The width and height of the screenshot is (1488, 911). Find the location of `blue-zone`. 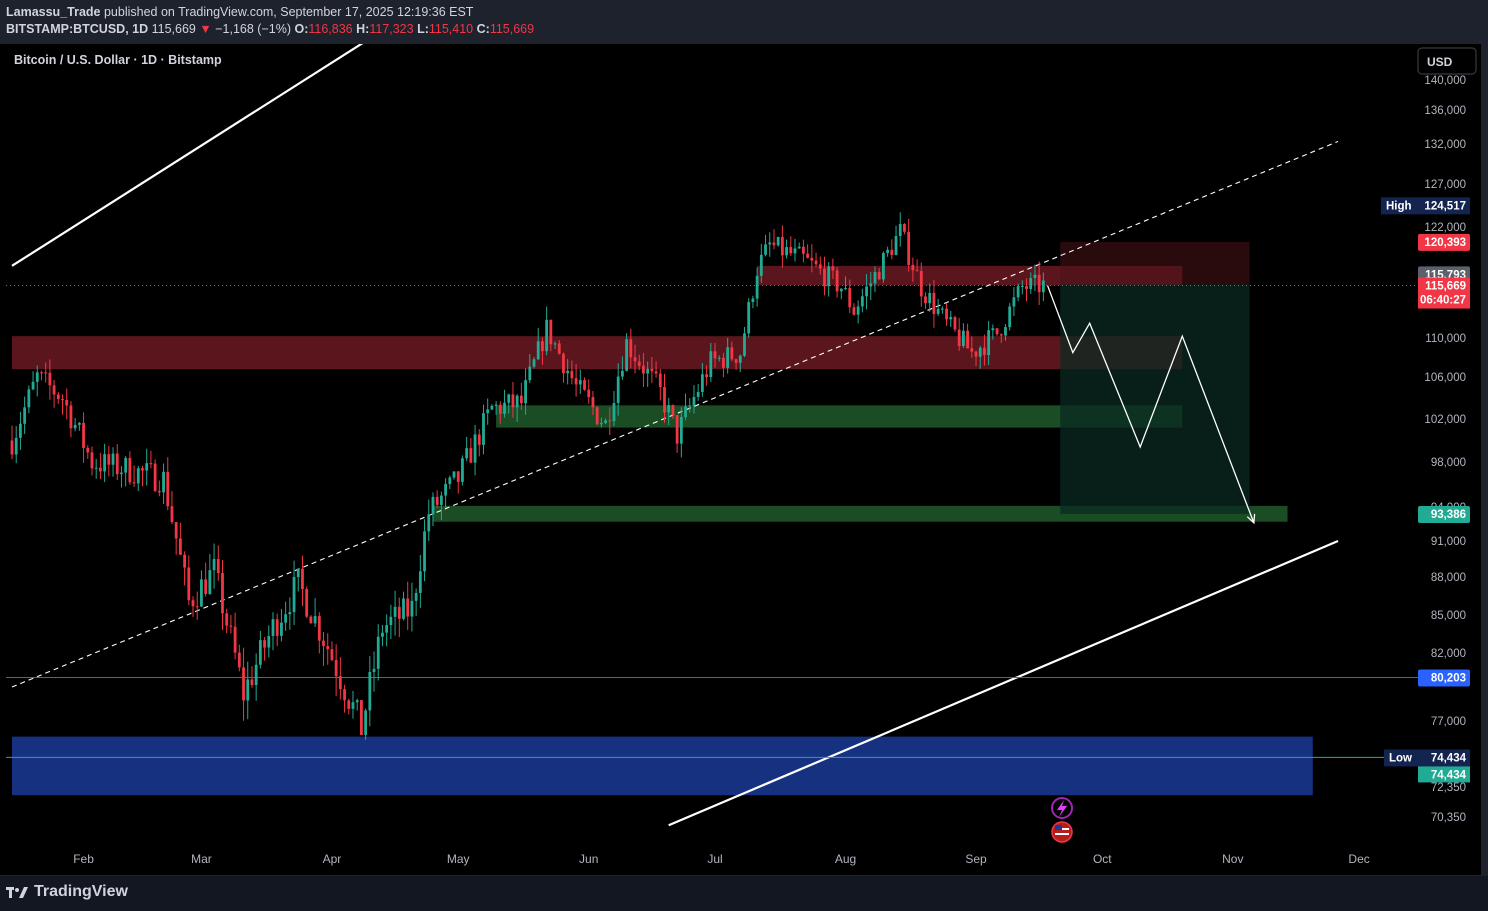

blue-zone is located at coordinates (662, 766).